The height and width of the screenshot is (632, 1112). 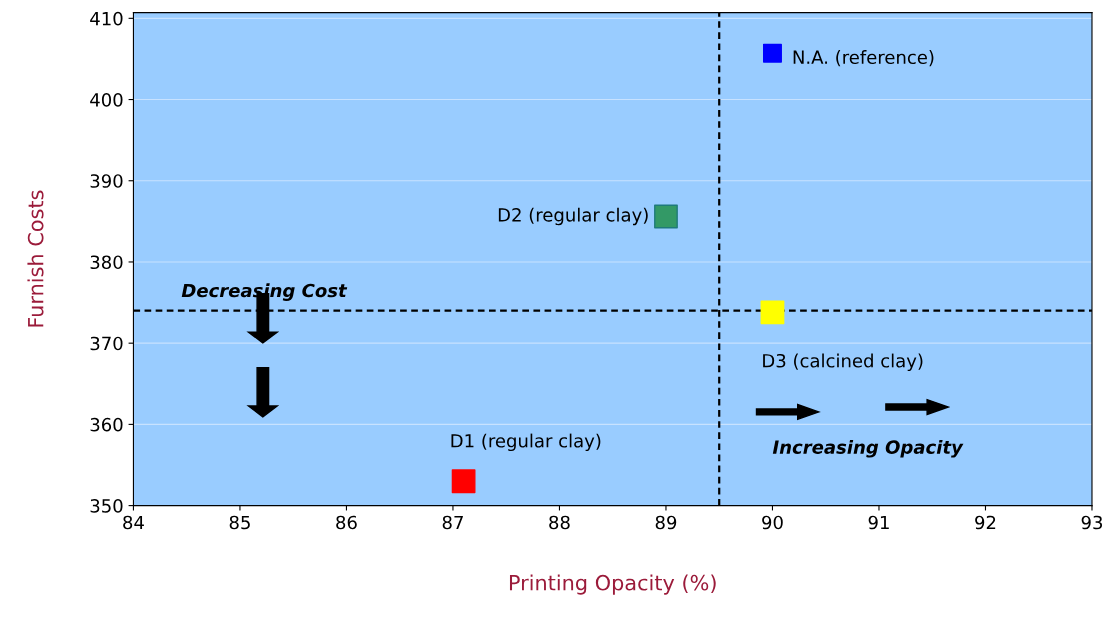 What do you see at coordinates (666, 522) in the screenshot?
I see `x-tick-label: 89` at bounding box center [666, 522].